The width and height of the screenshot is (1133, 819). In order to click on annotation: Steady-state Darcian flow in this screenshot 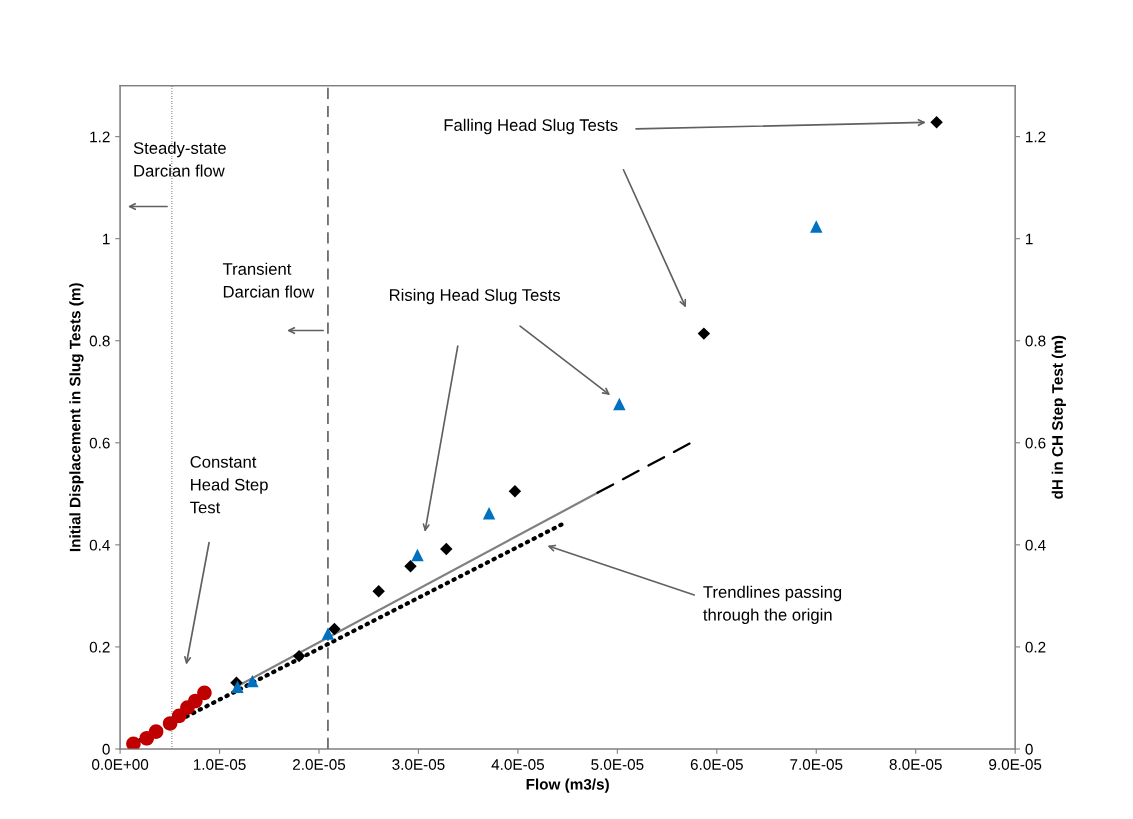, I will do `click(179, 159)`.